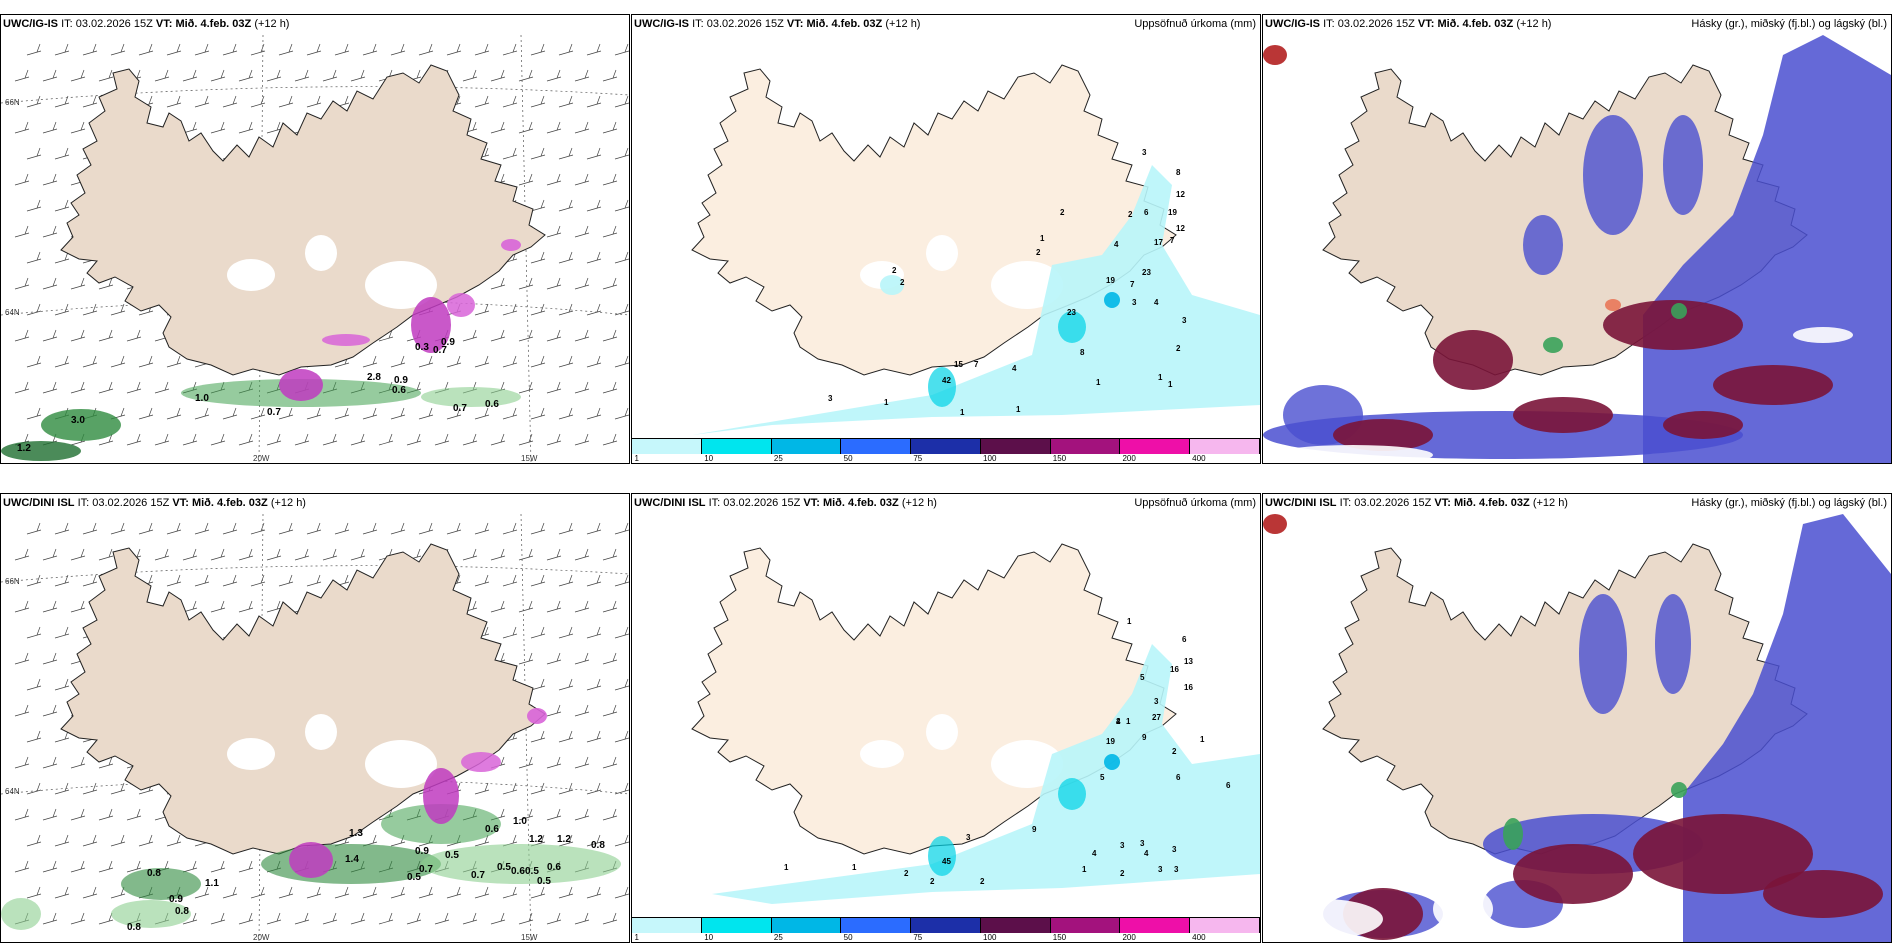 The height and width of the screenshot is (950, 1900). Describe the element at coordinates (12, 312) in the screenshot. I see `svg-text: 64N` at that location.